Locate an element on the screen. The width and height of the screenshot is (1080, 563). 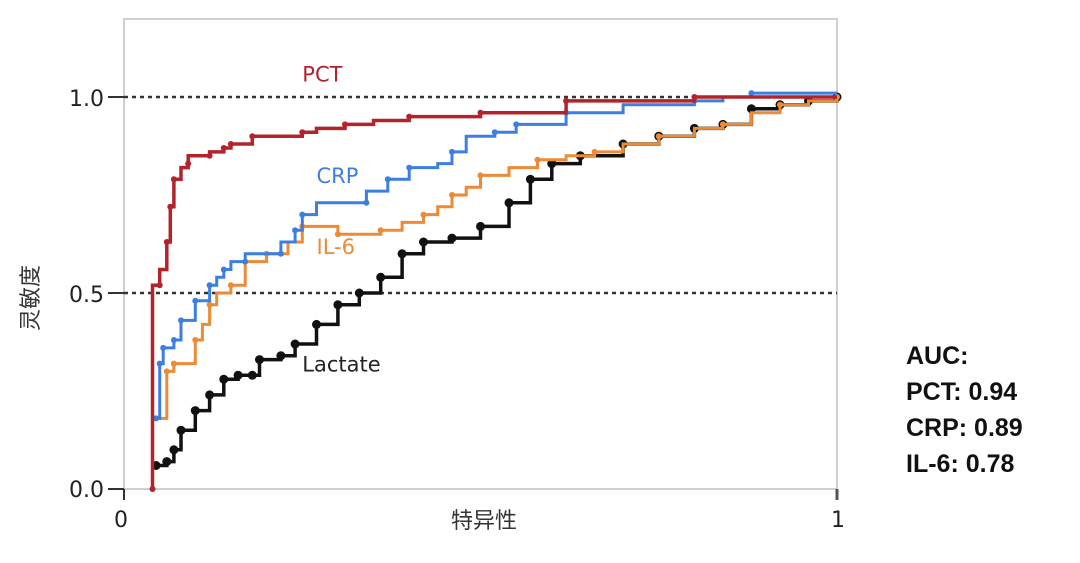
y-tick-label-0-0: 0.0 is located at coordinates (86, 490).